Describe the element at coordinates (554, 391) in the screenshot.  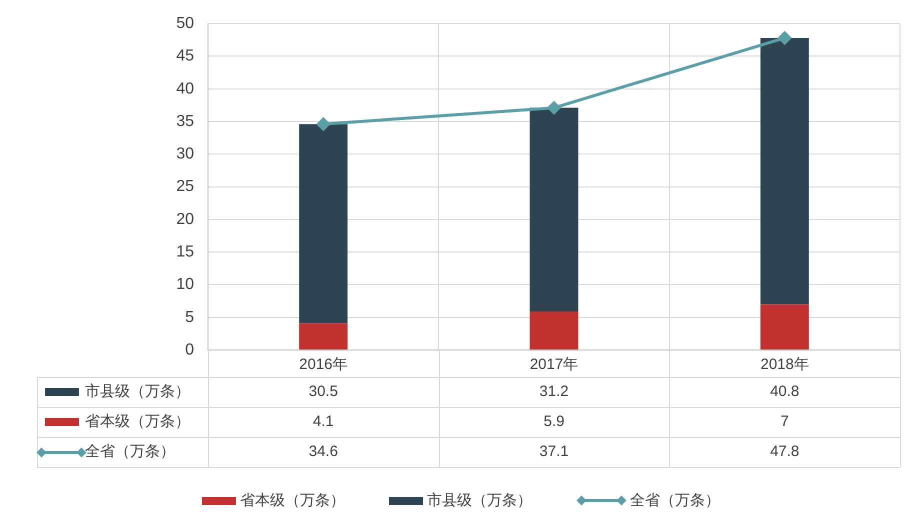
I see `data-label: 31.2` at that location.